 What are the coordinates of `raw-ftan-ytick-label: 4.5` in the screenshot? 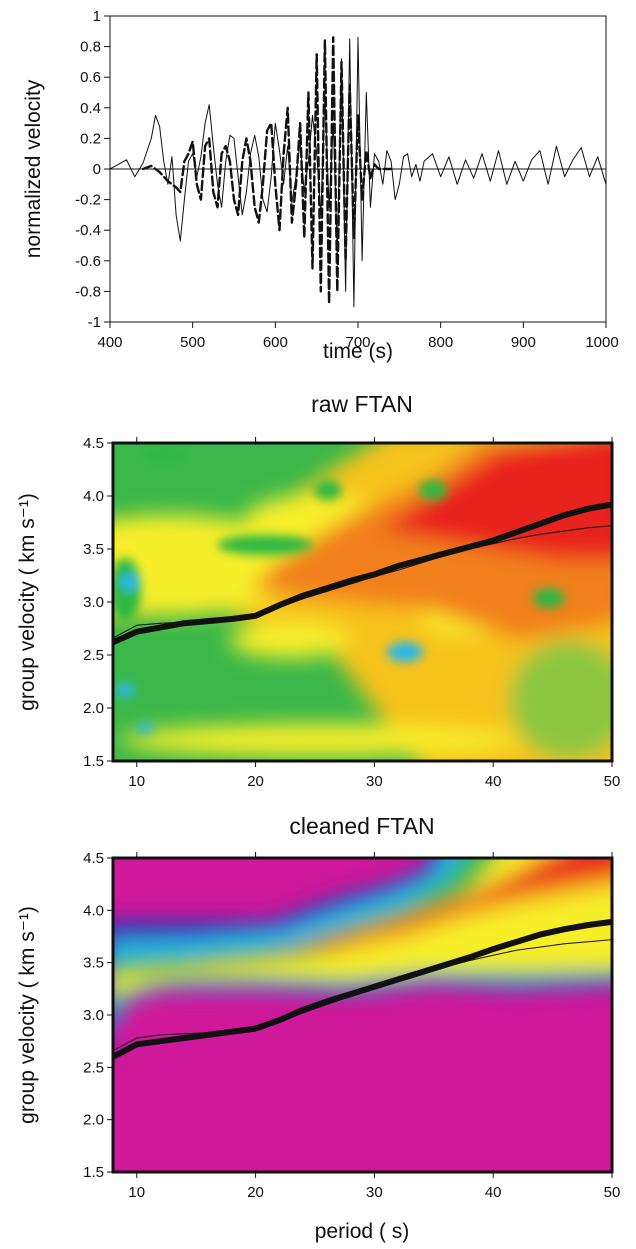 It's located at (93, 443).